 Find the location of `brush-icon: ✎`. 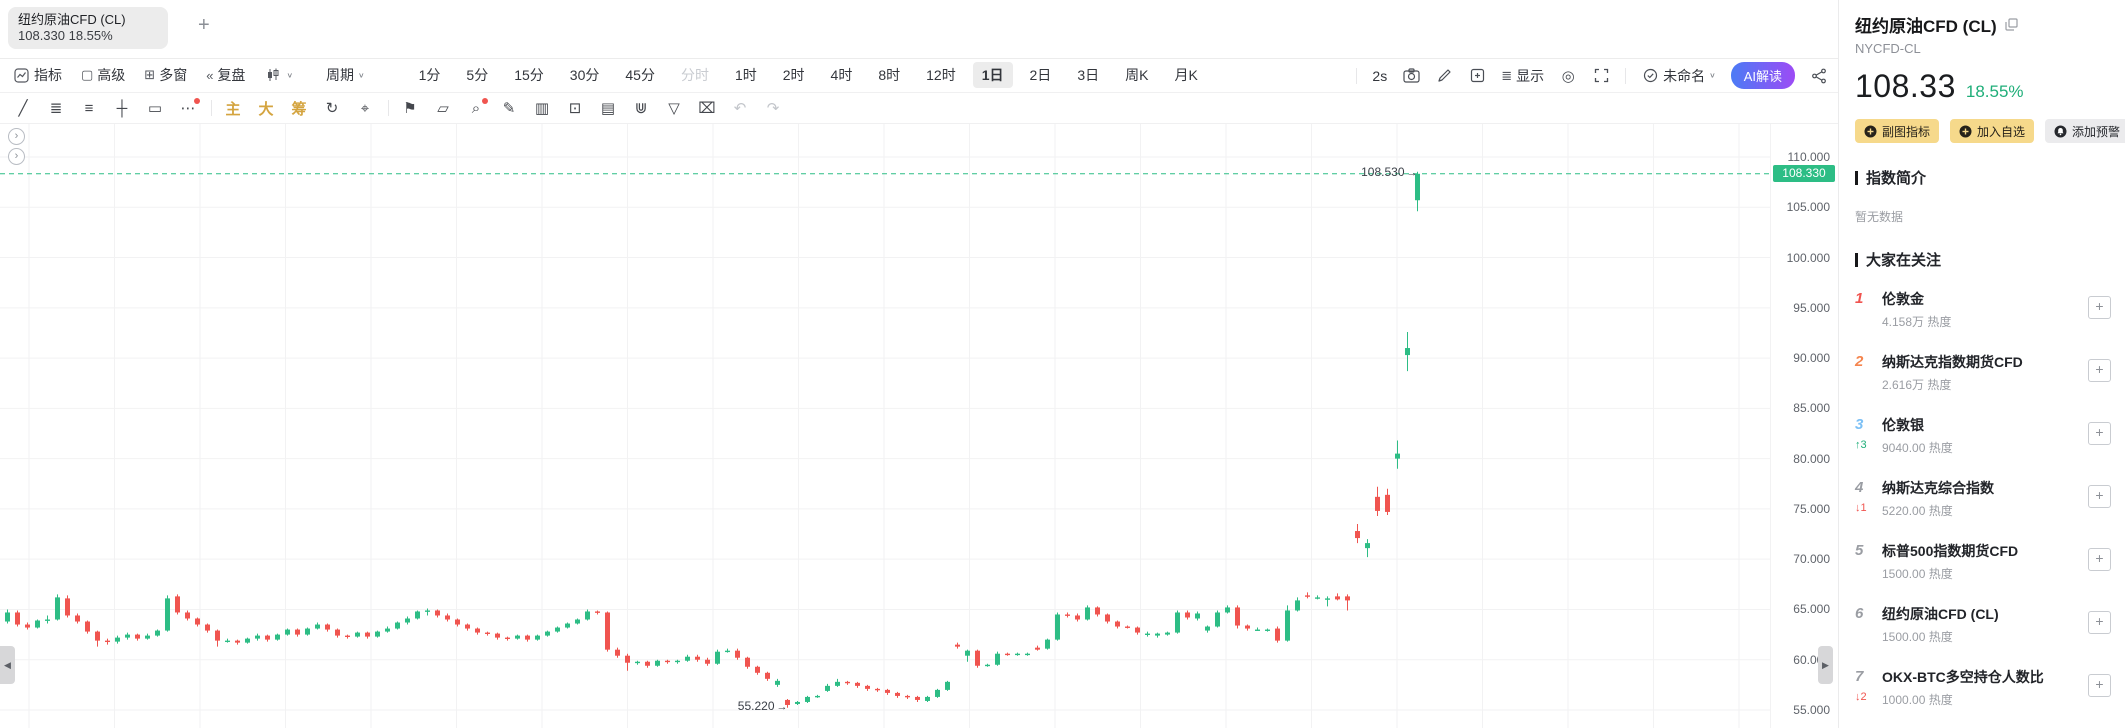

brush-icon: ✎ is located at coordinates (509, 108).